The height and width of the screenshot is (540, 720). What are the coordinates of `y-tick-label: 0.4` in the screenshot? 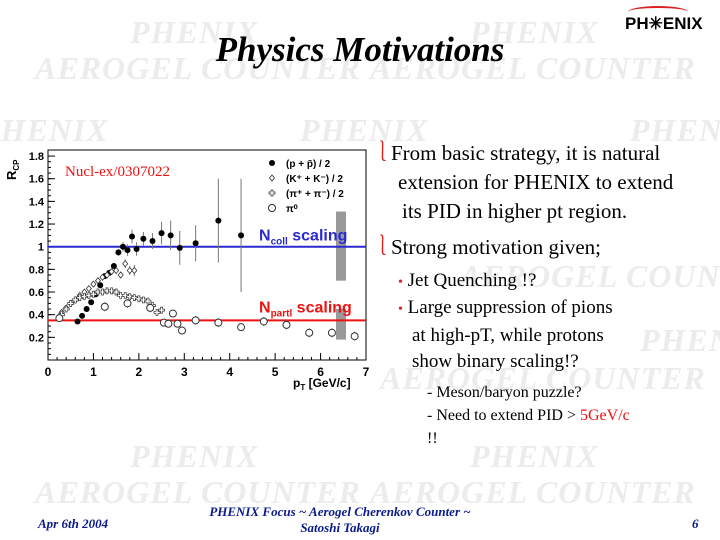 It's located at (37, 316).